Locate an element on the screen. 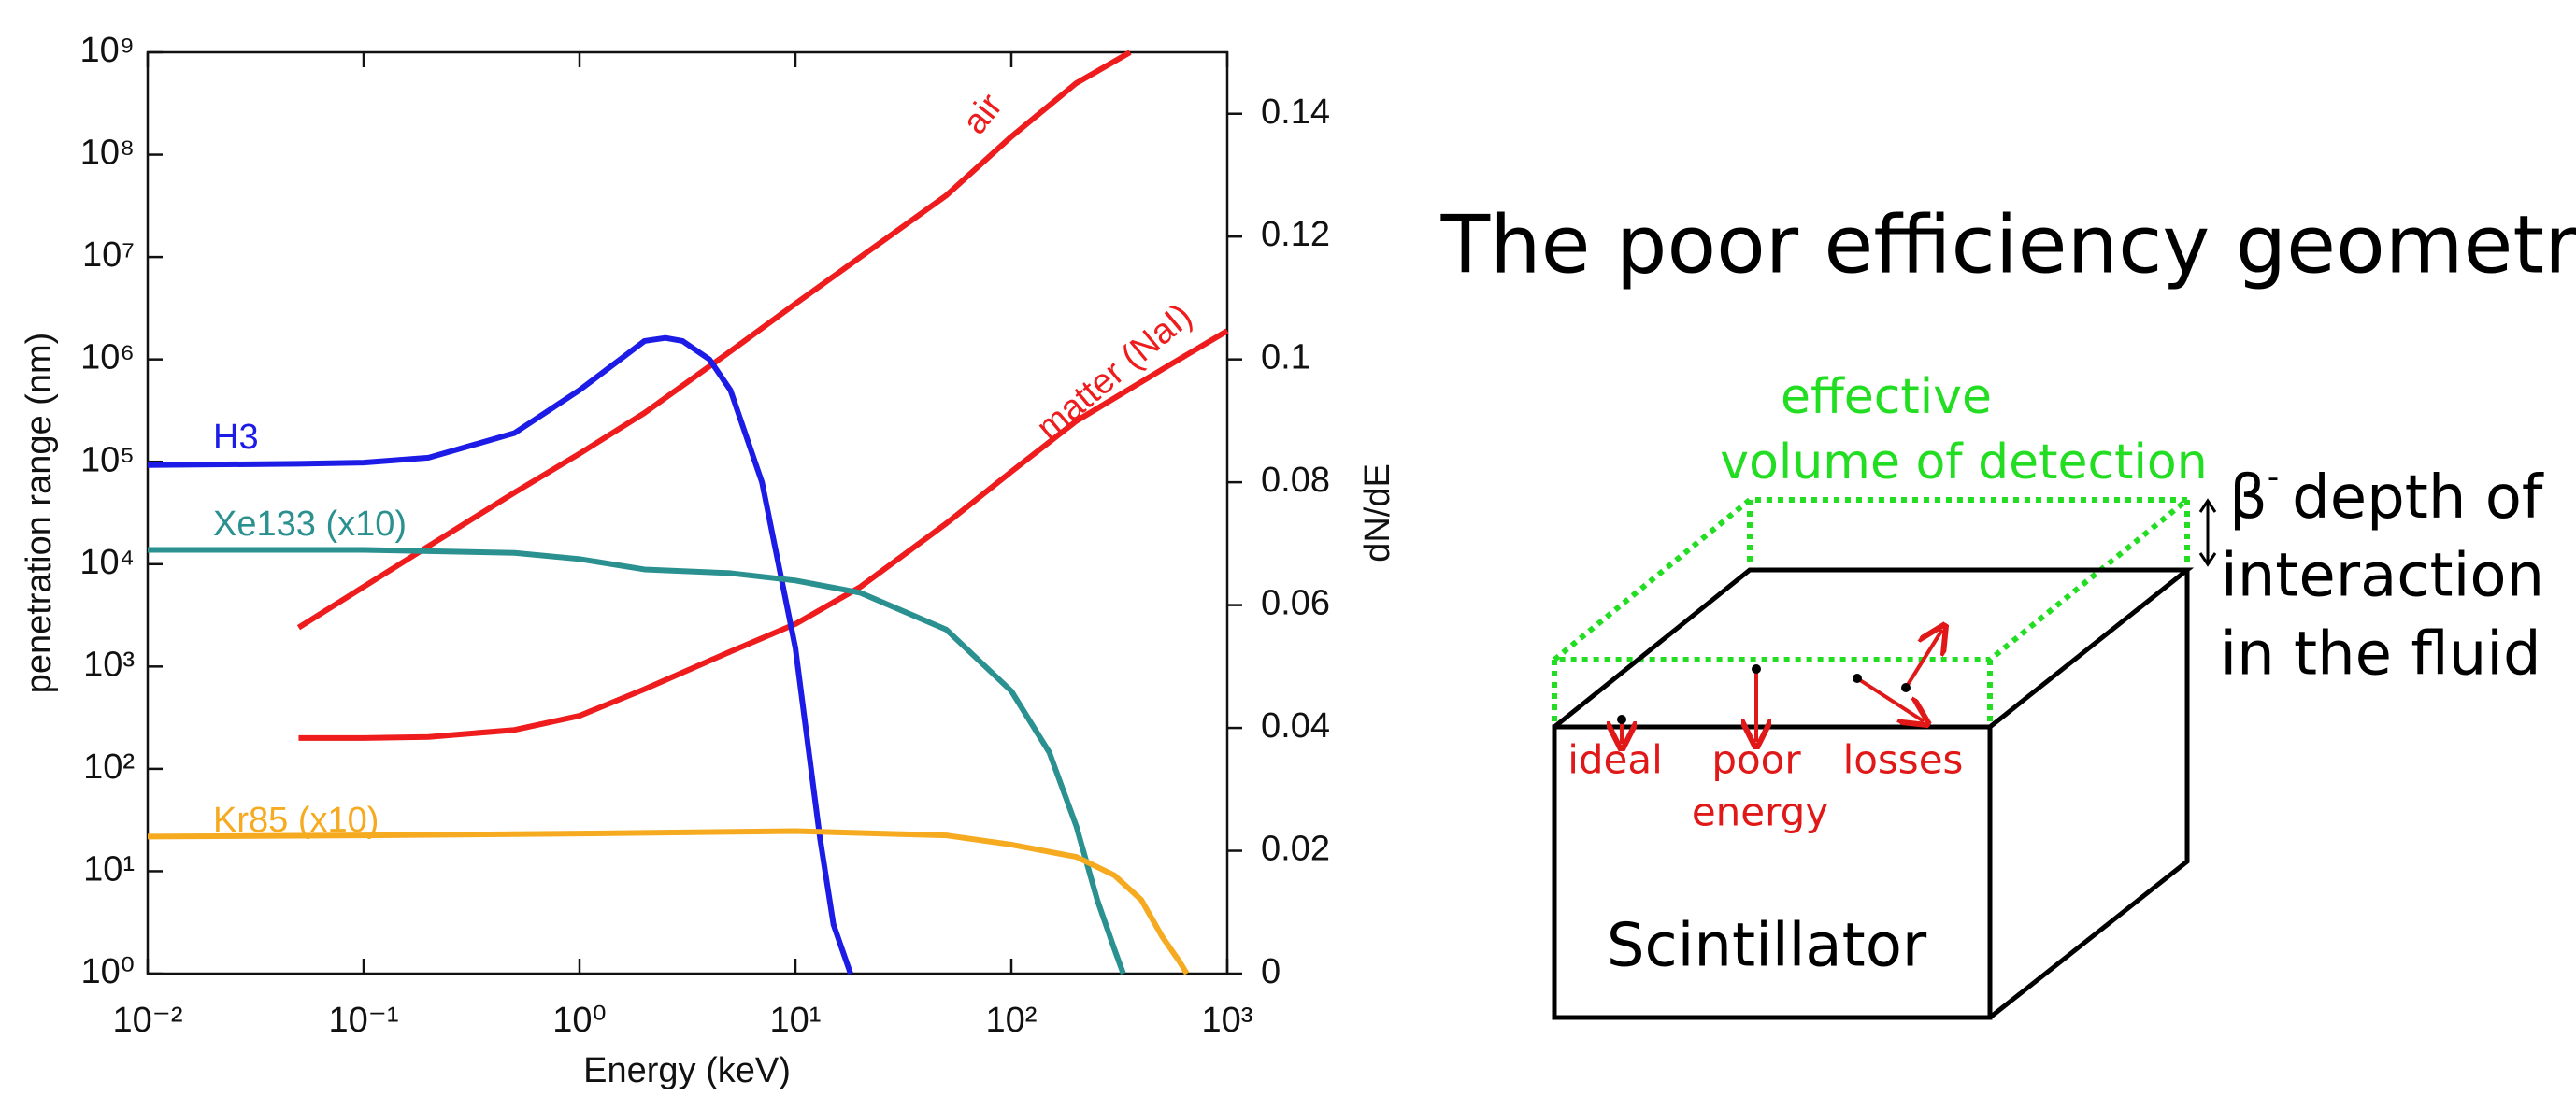 The height and width of the screenshot is (1110, 2576). effective-label: effective is located at coordinates (1886, 397).